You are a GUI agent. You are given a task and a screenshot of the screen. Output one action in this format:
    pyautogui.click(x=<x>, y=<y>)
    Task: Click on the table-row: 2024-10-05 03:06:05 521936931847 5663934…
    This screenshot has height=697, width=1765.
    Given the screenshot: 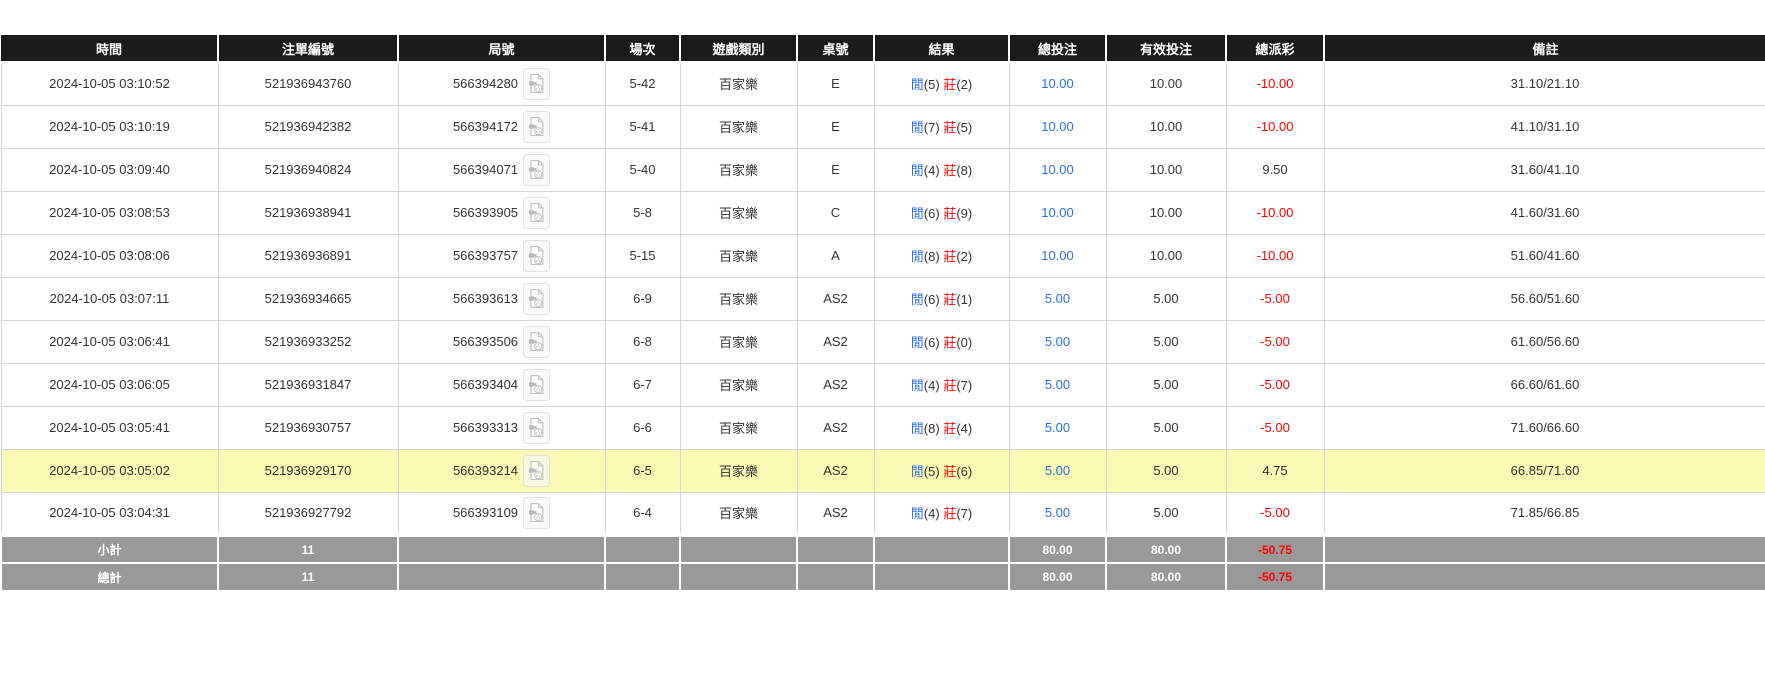 What is the action you would take?
    pyautogui.click(x=882, y=384)
    